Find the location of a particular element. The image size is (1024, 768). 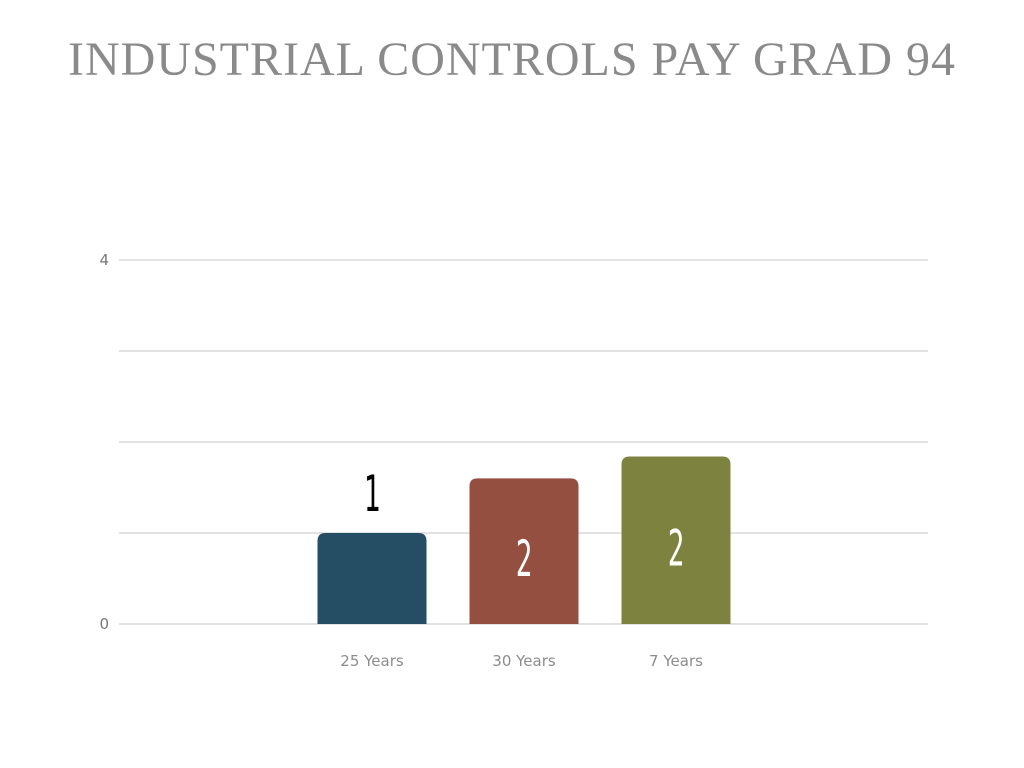

y-tick-label-0: 0 is located at coordinates (104, 624).